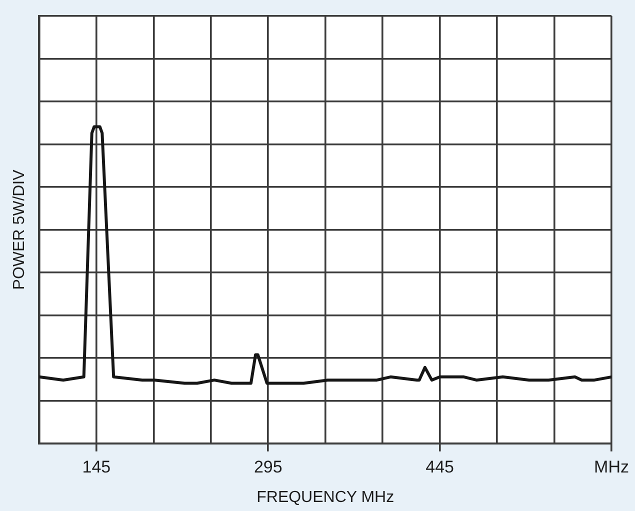 Image resolution: width=635 pixels, height=511 pixels. Describe the element at coordinates (96, 466) in the screenshot. I see `x-tick-label: 145` at that location.